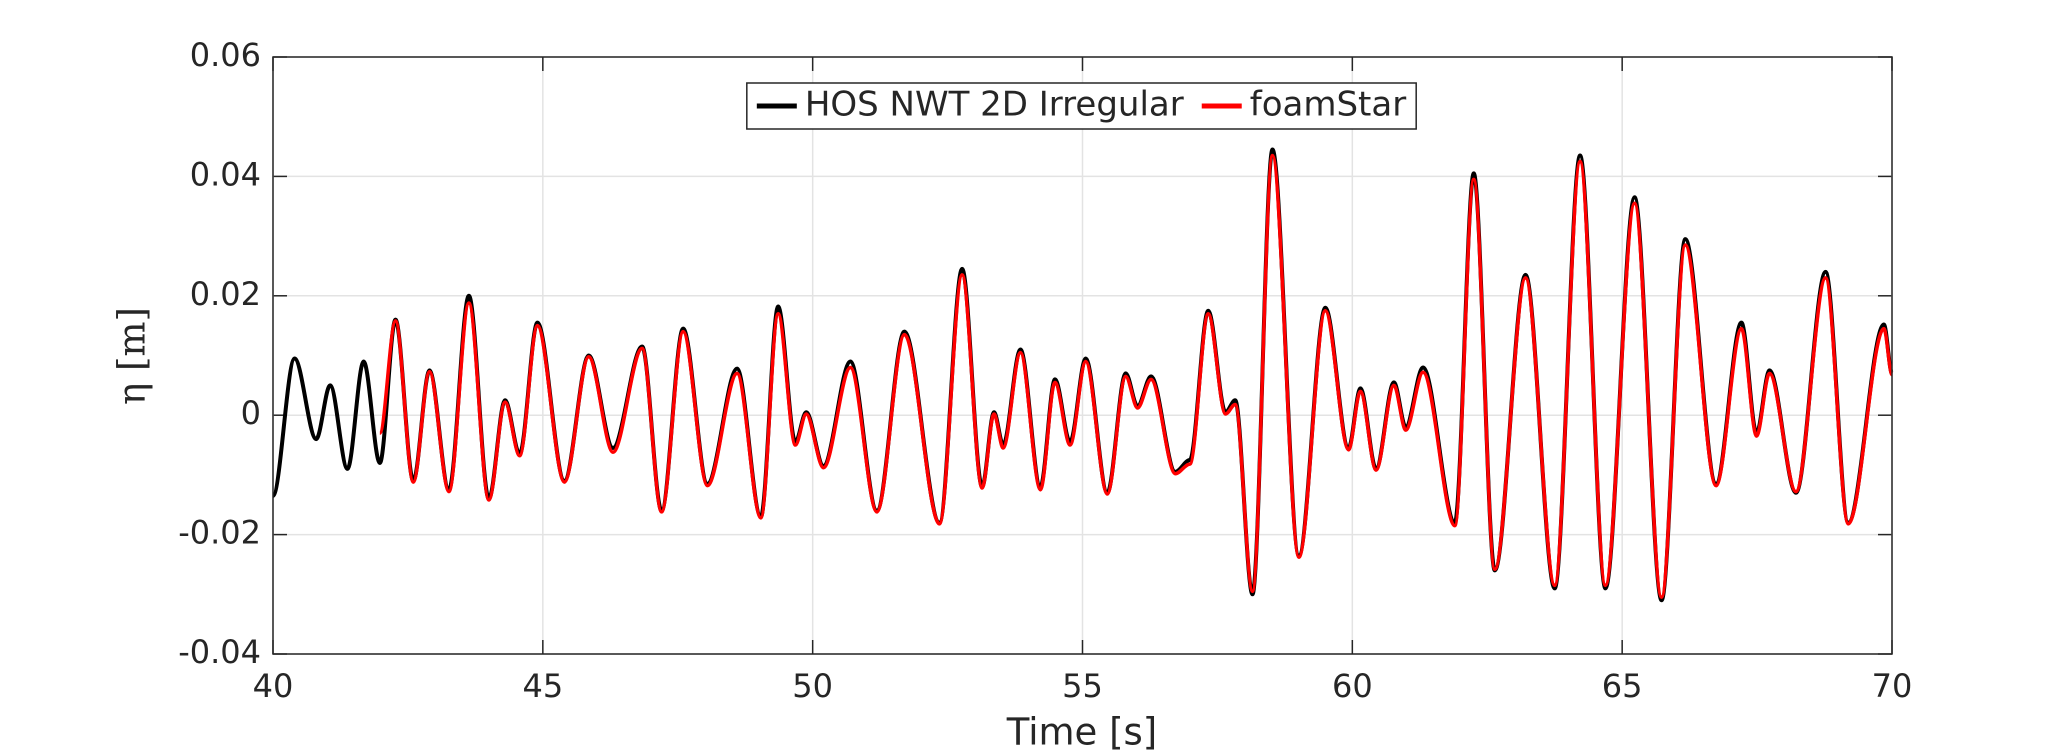 This screenshot has height=752, width=2059. What do you see at coordinates (225, 55) in the screenshot?
I see `y-tick-label: 0.06` at bounding box center [225, 55].